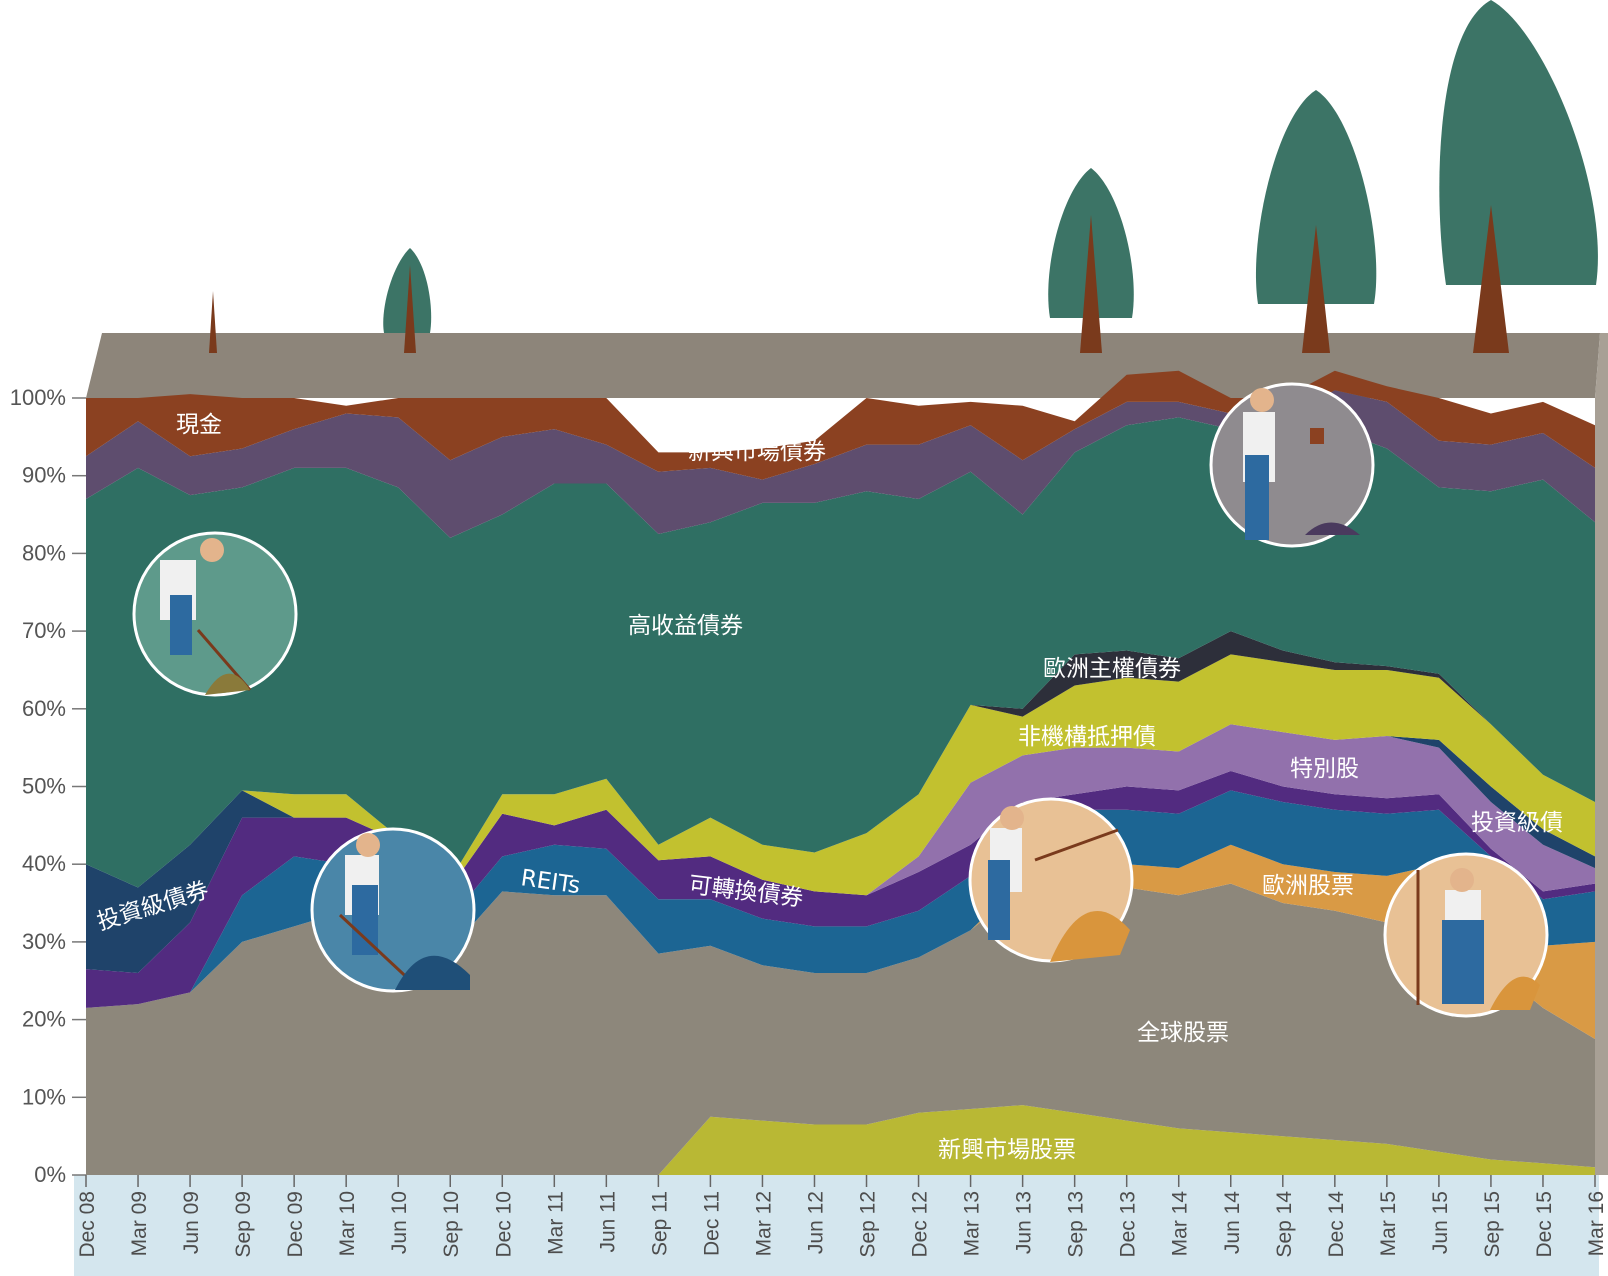 This screenshot has height=1276, width=1608. Describe the element at coordinates (243, 1224) in the screenshot. I see `x-tick-label: Sep 09` at that location.